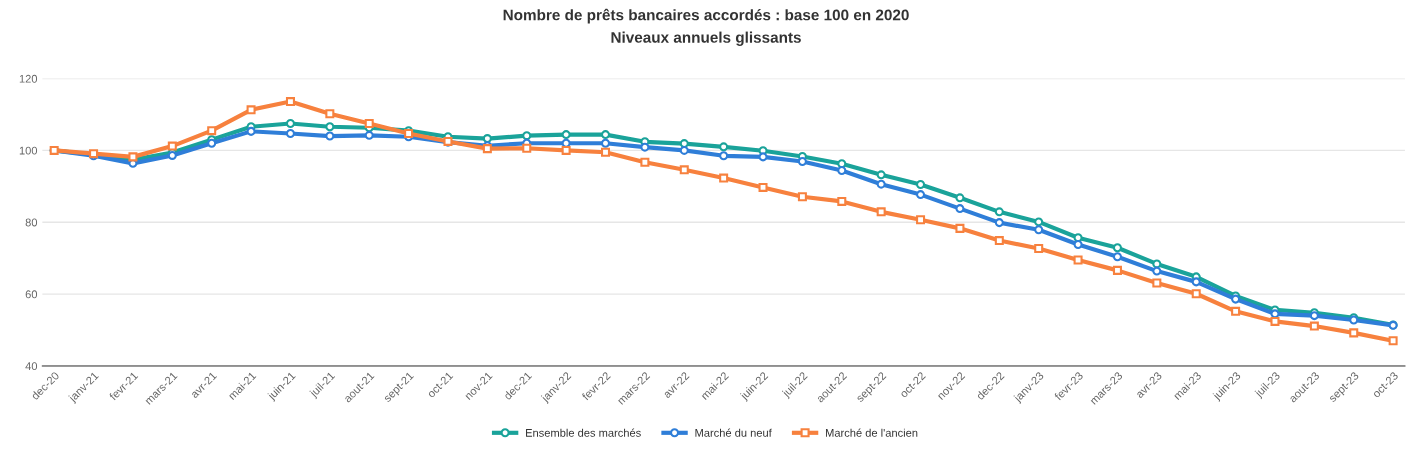 This screenshot has height=449, width=1412. Describe the element at coordinates (28, 78) in the screenshot. I see `y-tick-label: 120` at that location.